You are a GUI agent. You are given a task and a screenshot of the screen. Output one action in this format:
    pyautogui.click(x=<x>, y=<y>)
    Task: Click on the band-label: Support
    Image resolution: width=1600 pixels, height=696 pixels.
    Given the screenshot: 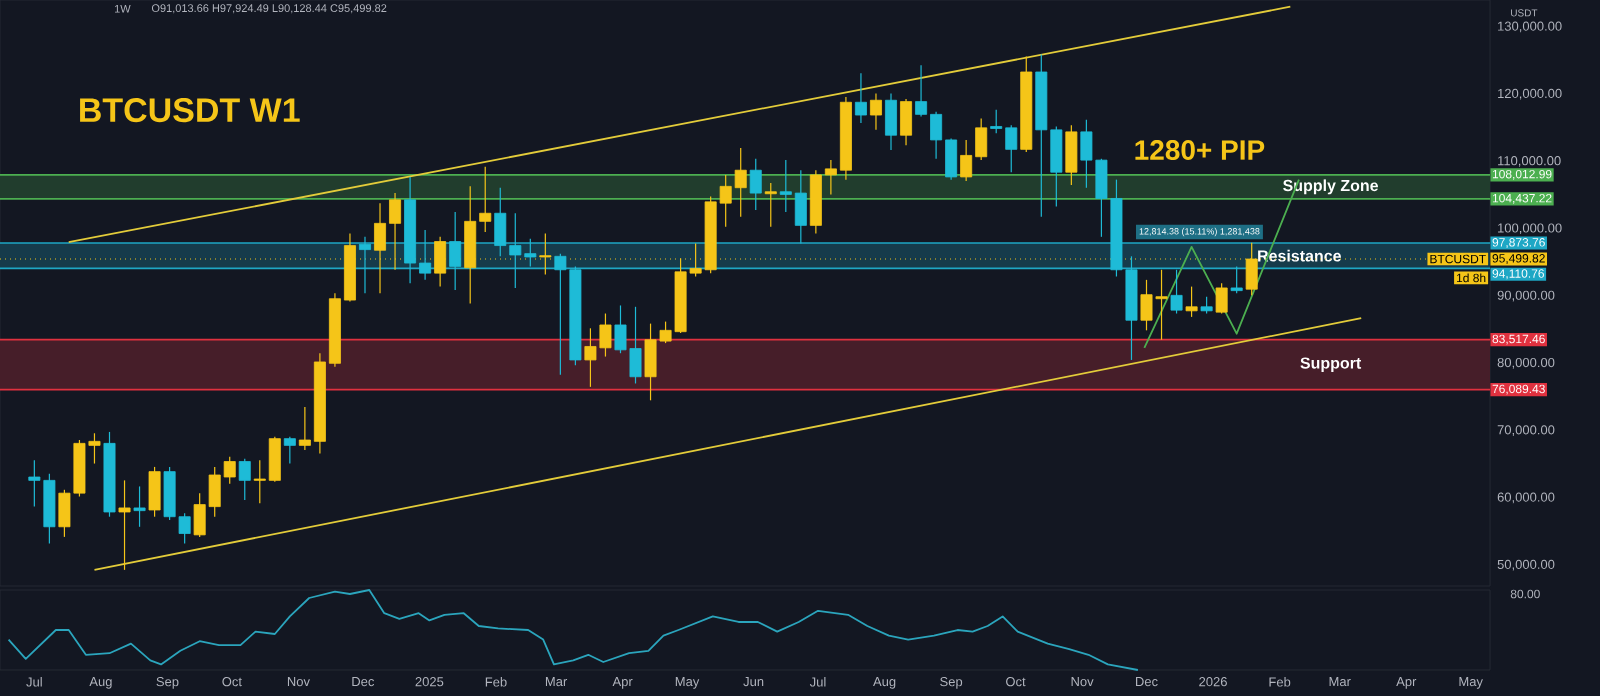 What is the action you would take?
    pyautogui.click(x=1331, y=364)
    